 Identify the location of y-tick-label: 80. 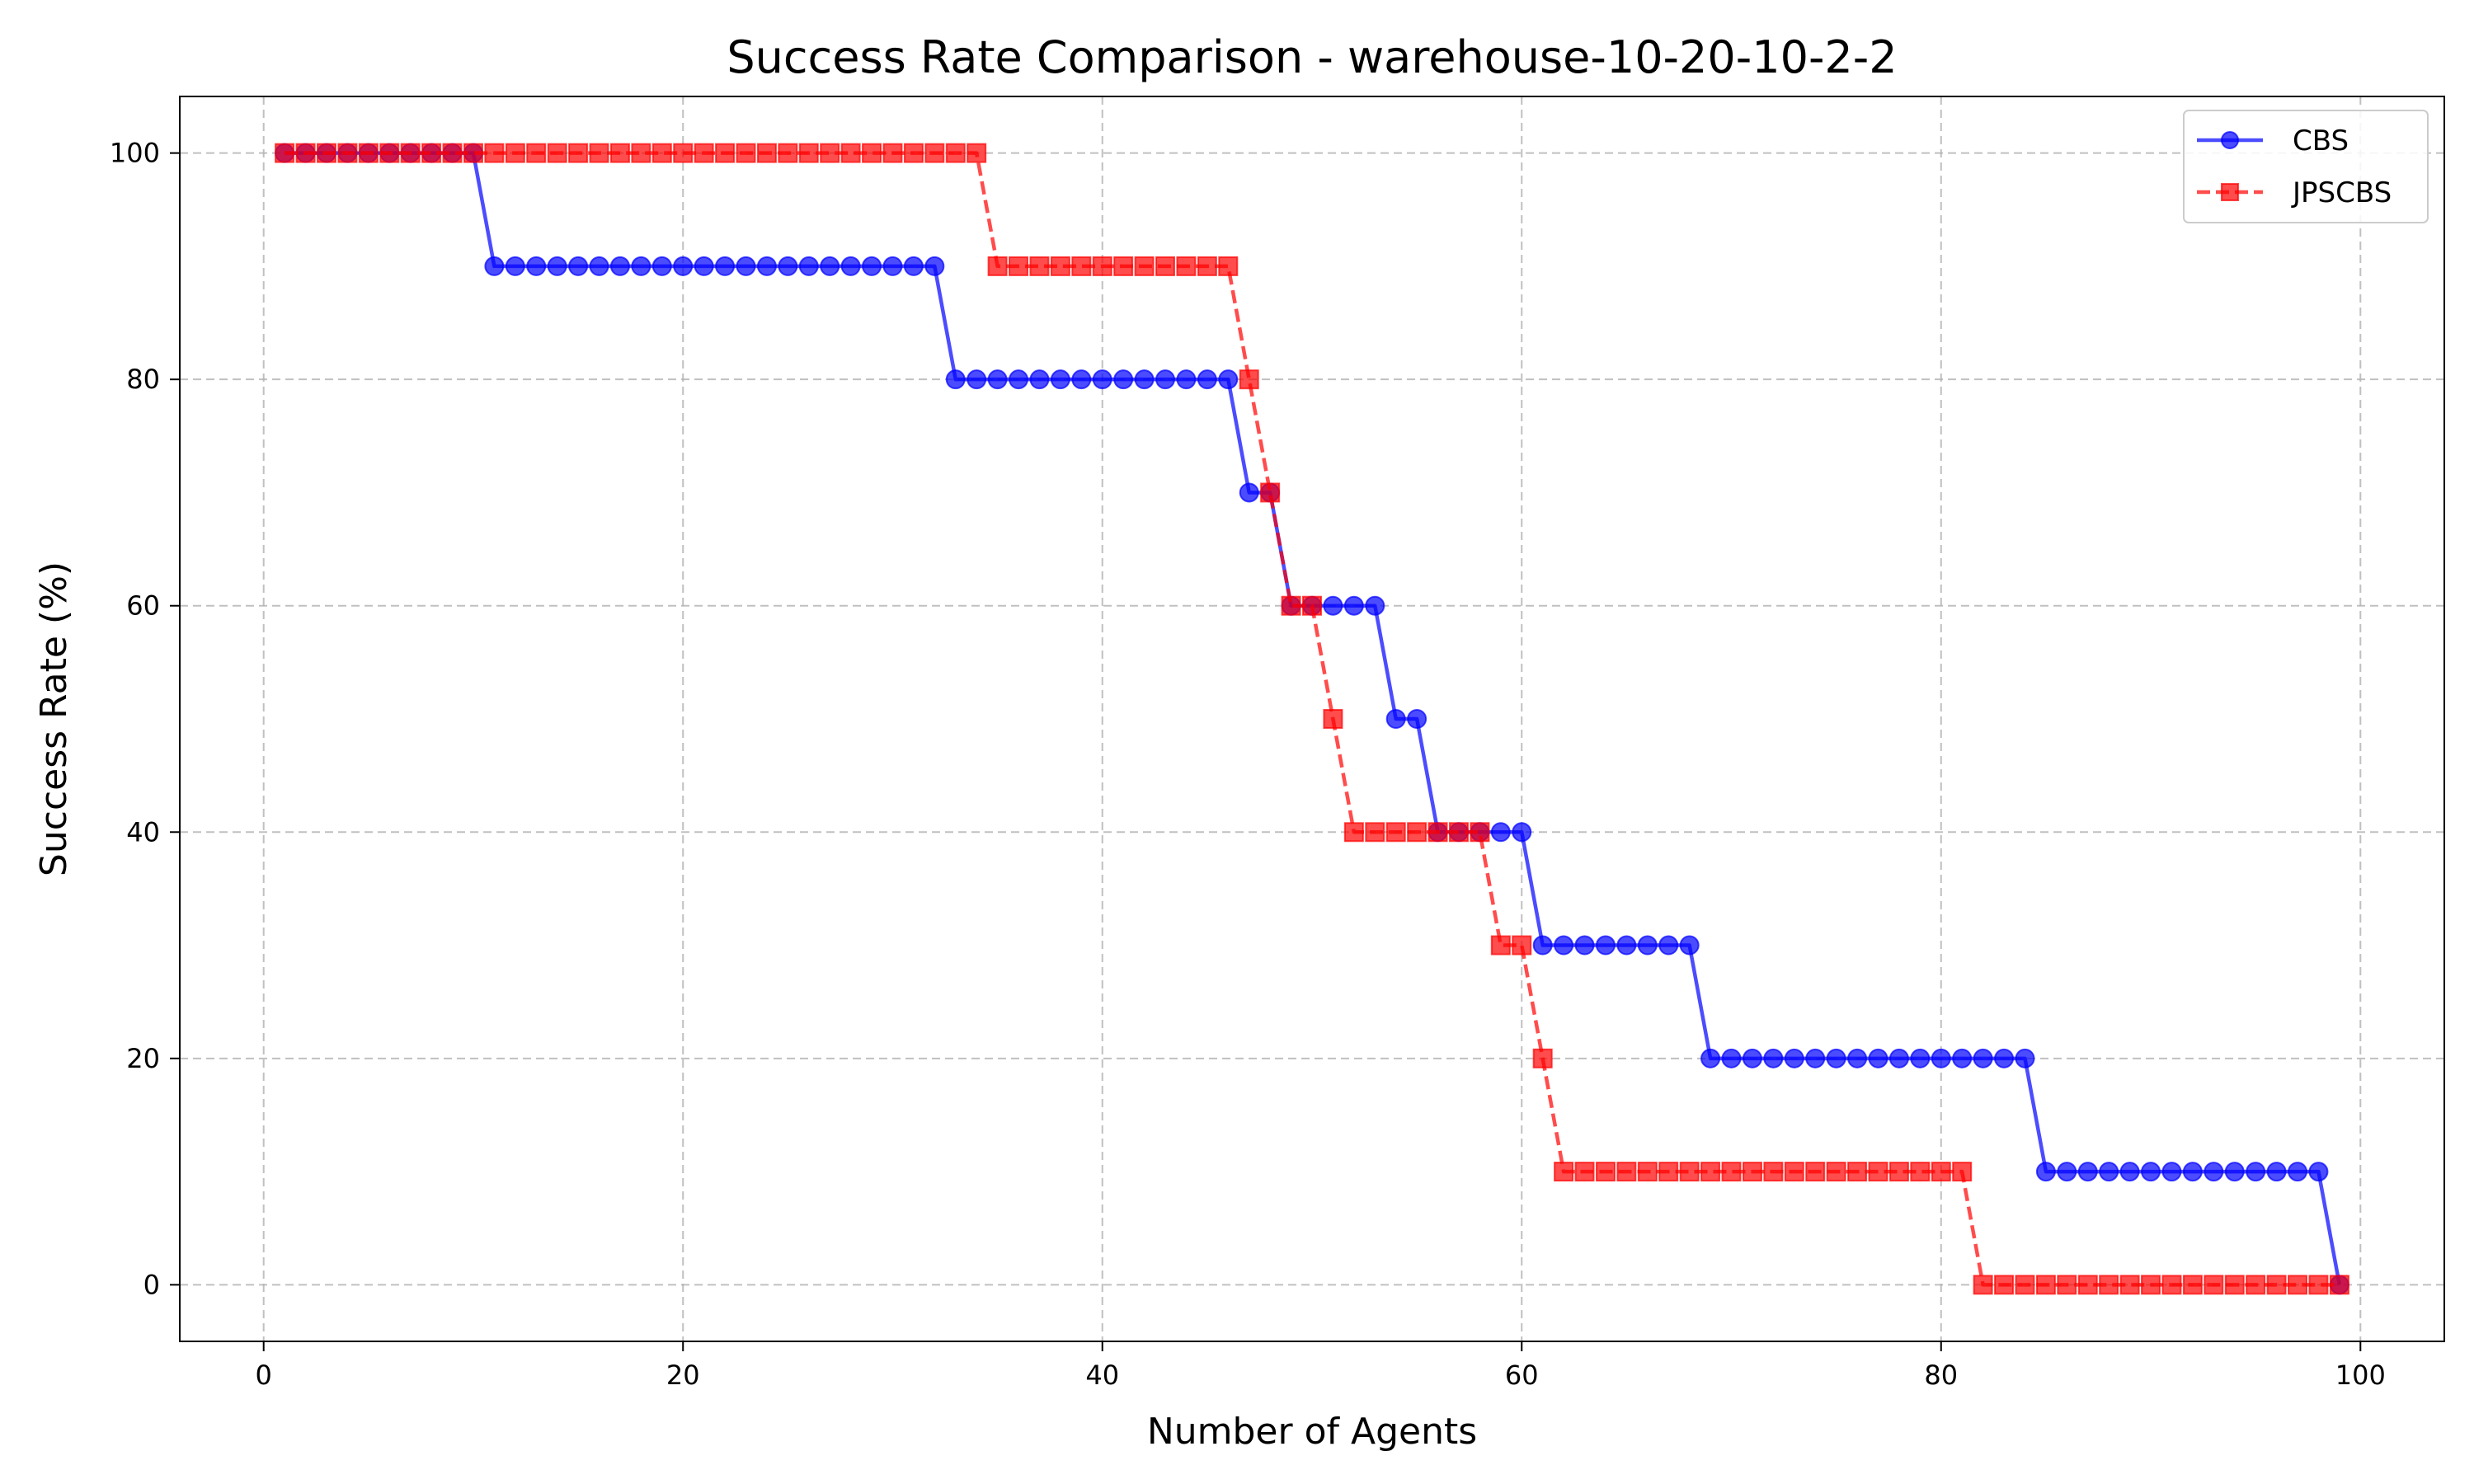
(143, 379).